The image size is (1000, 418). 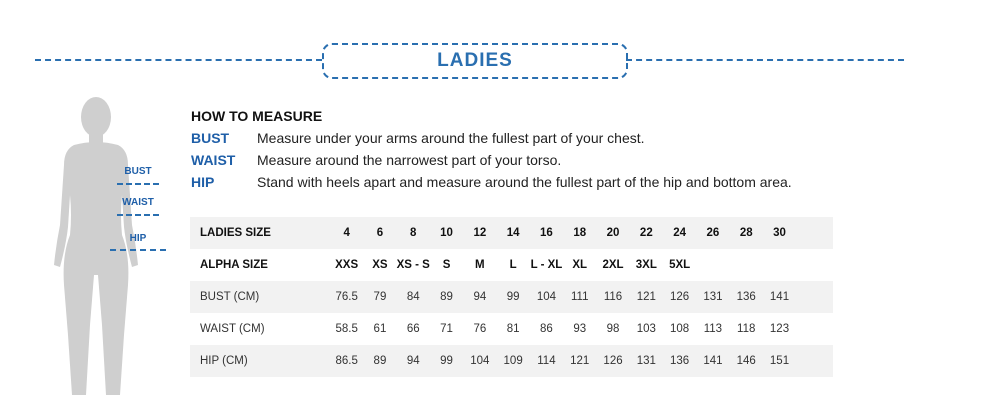 What do you see at coordinates (235, 233) in the screenshot?
I see `row-label: LADIES SIZE` at bounding box center [235, 233].